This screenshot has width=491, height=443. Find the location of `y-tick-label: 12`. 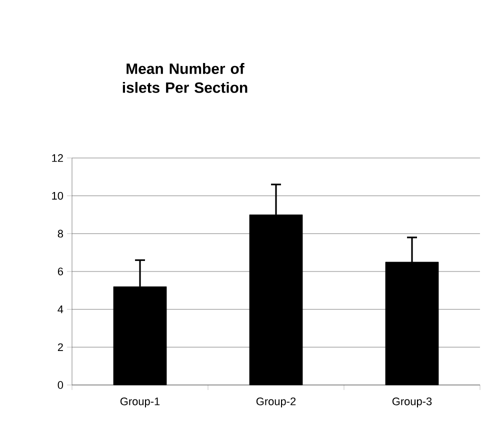

y-tick-label: 12 is located at coordinates (57, 158).